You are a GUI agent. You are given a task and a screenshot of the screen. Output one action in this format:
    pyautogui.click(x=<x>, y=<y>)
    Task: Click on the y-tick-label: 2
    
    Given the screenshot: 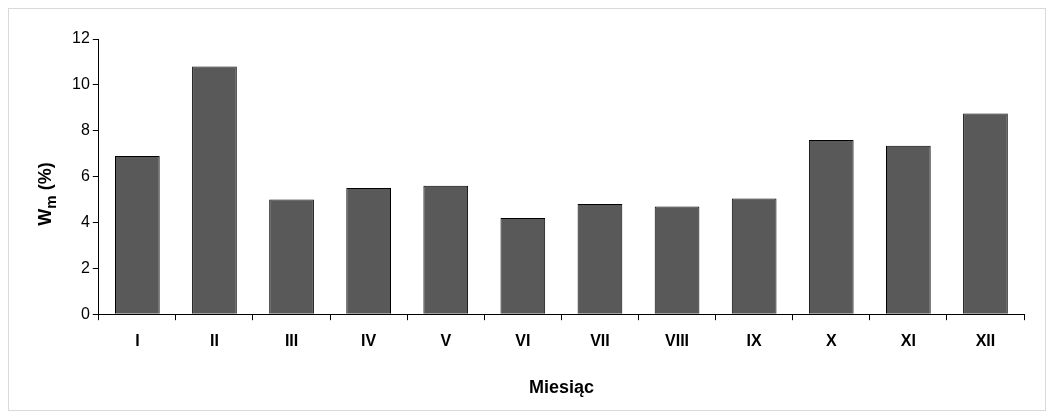 What is the action you would take?
    pyautogui.click(x=85, y=267)
    